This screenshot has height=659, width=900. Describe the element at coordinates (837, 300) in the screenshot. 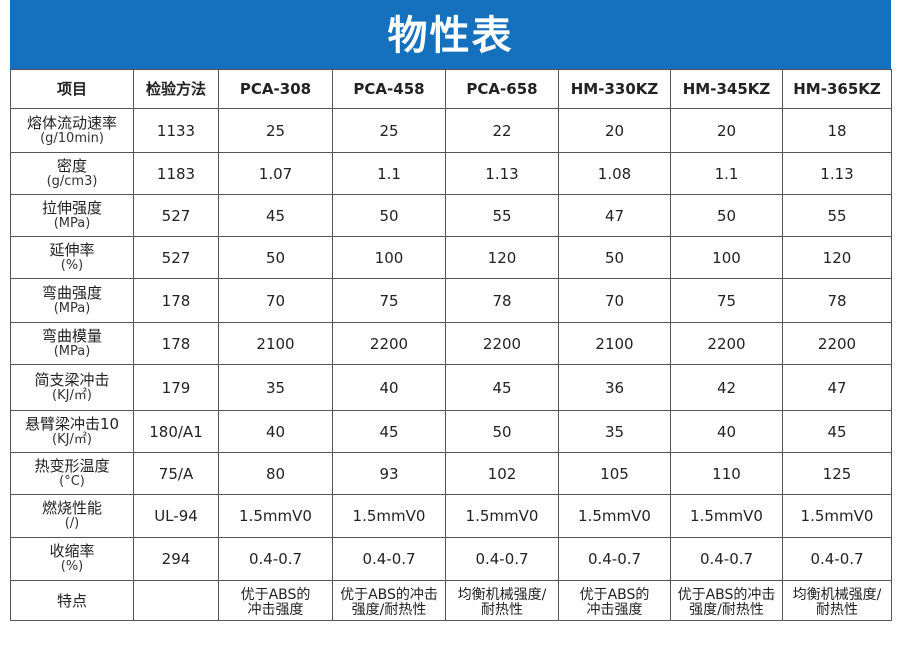

I see `value-cell: 78` at that location.